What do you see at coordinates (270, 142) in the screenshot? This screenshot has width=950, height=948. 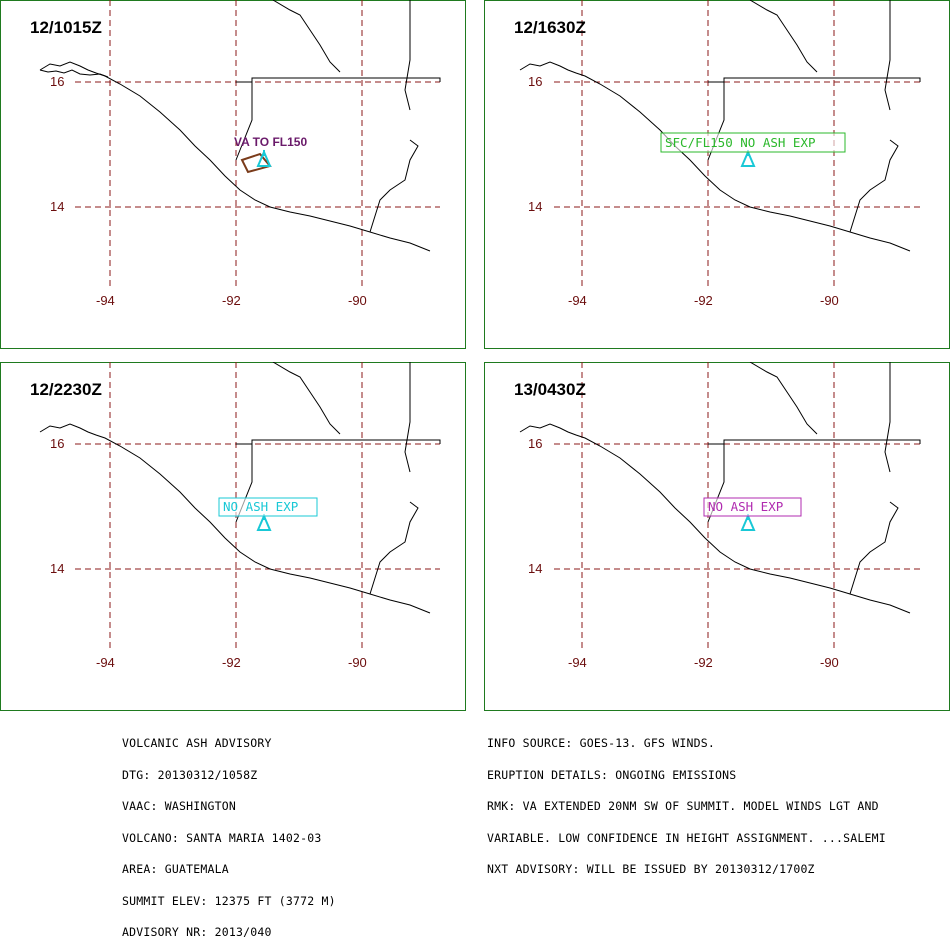 I see `ash-label: VA TO FL150` at bounding box center [270, 142].